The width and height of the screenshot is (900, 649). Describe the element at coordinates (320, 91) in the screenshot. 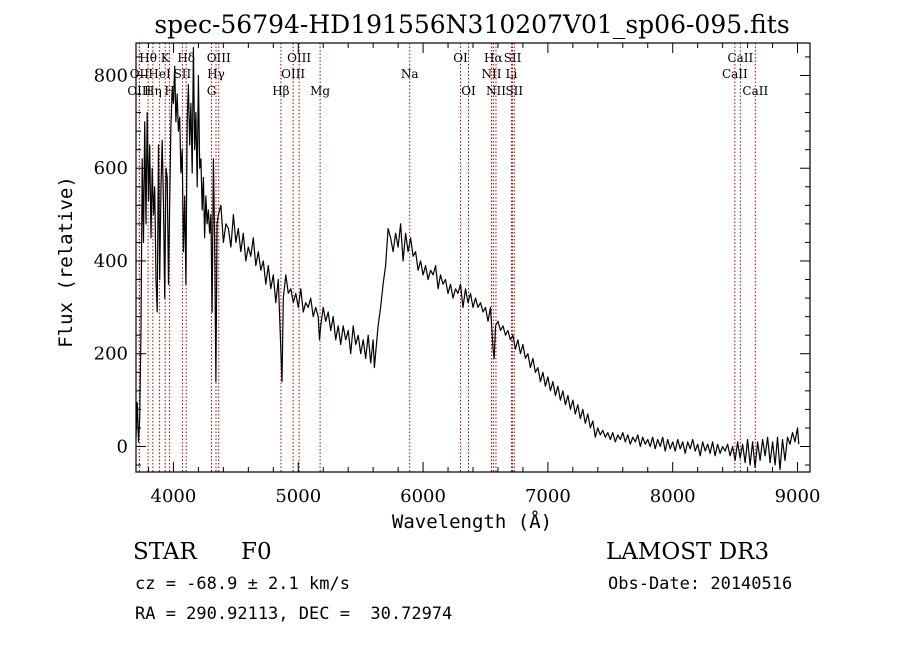

I see `spectral-line-label: Mg` at that location.